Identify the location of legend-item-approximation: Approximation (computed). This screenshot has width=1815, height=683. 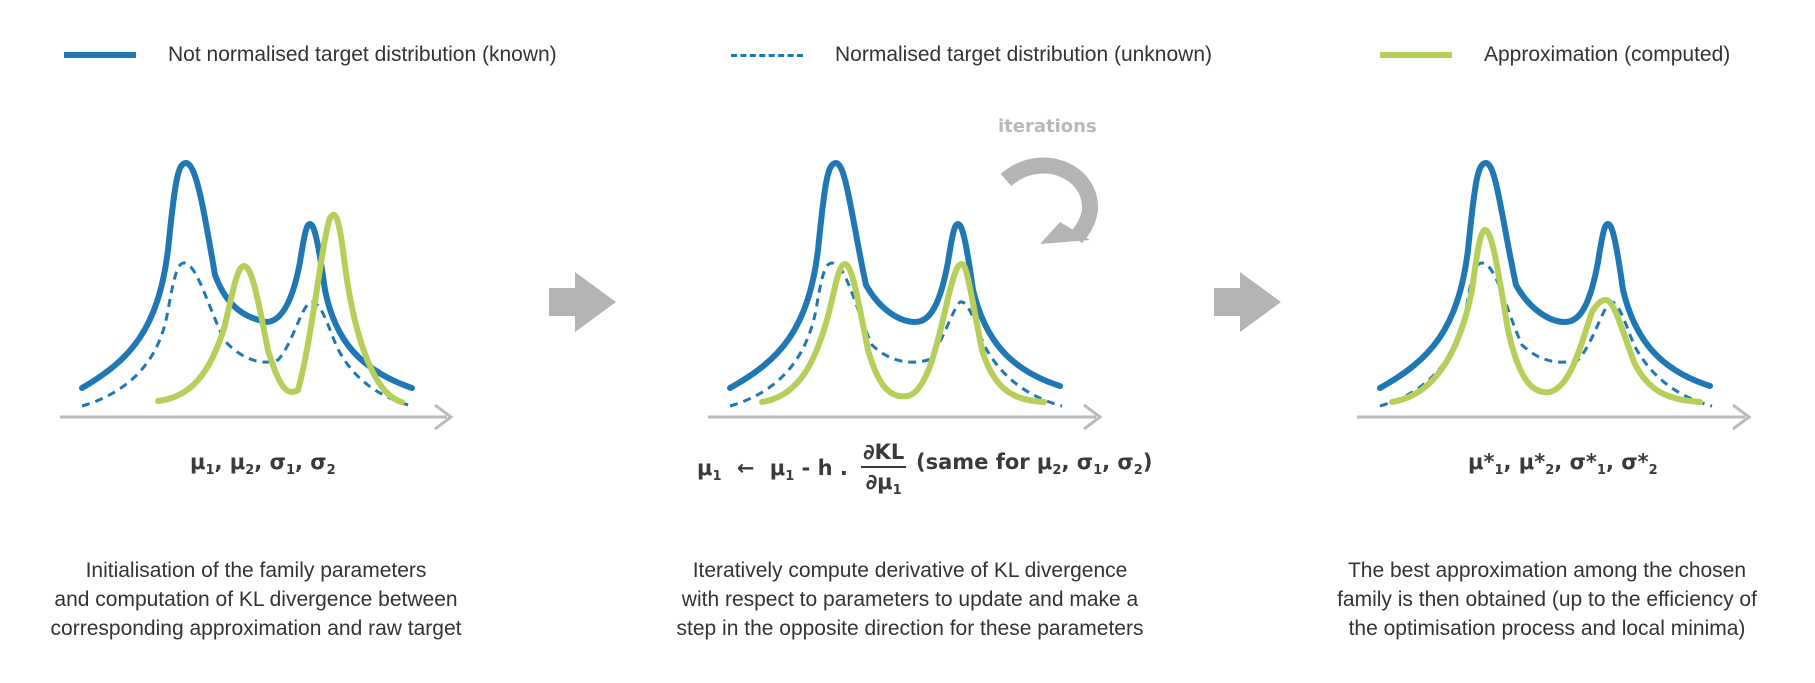
(1555, 55).